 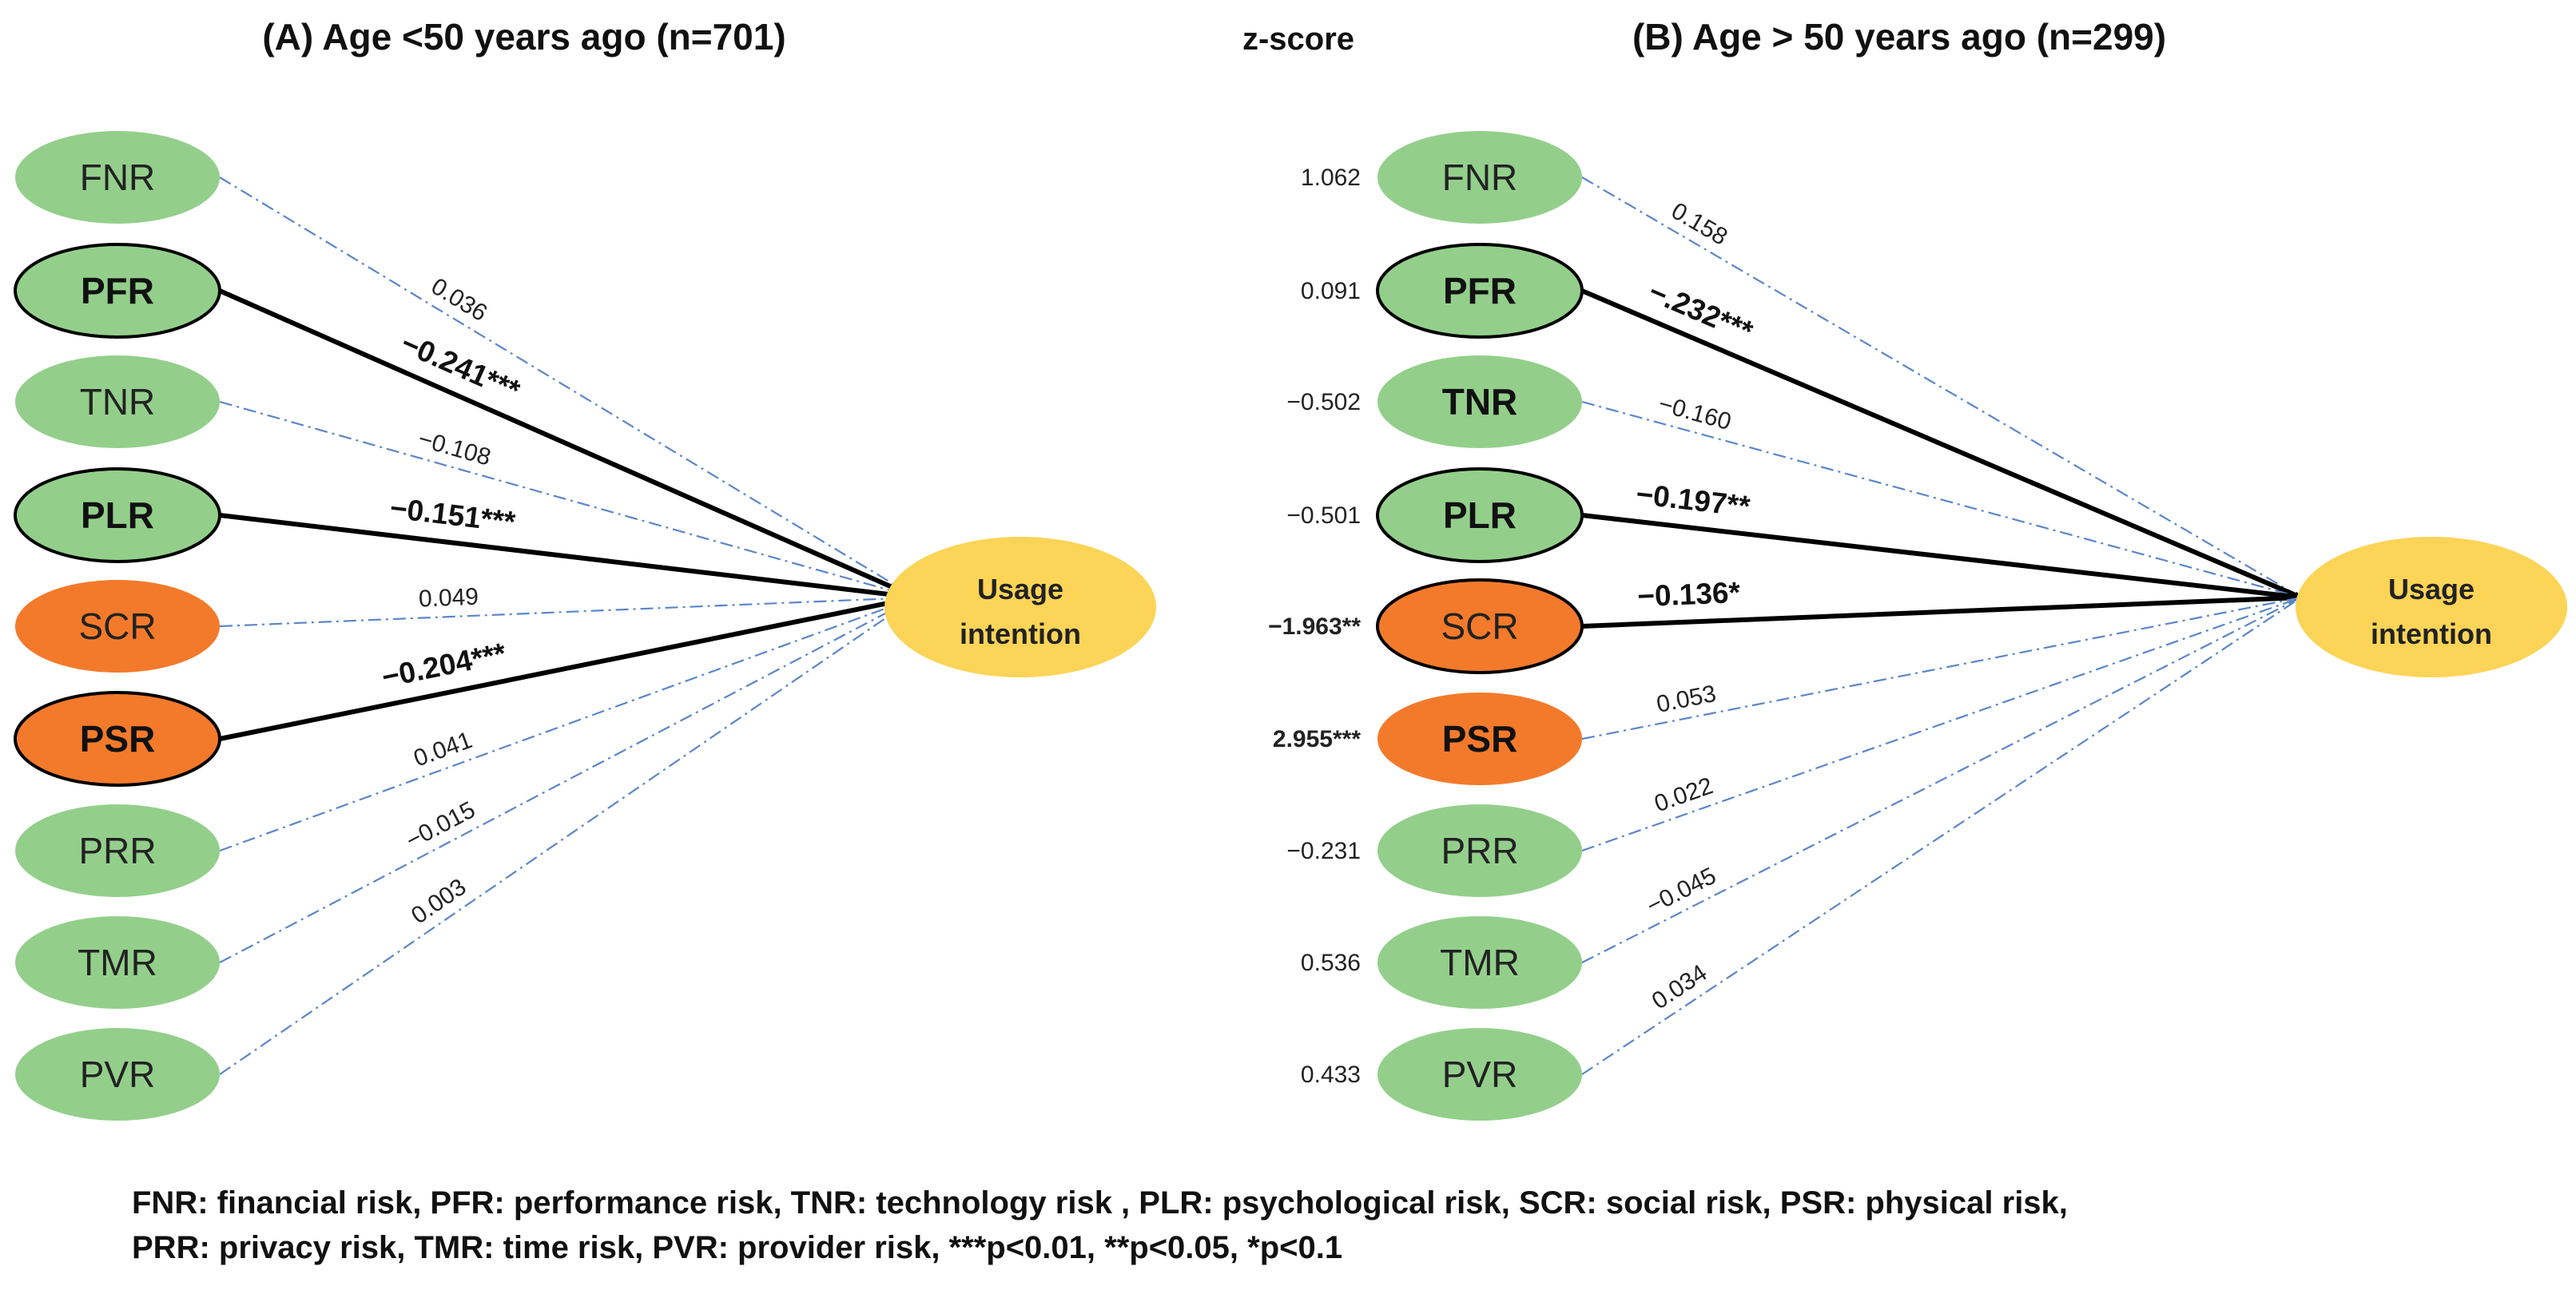 I want to click on panel-b-tmr-path, so click(x=1941, y=780).